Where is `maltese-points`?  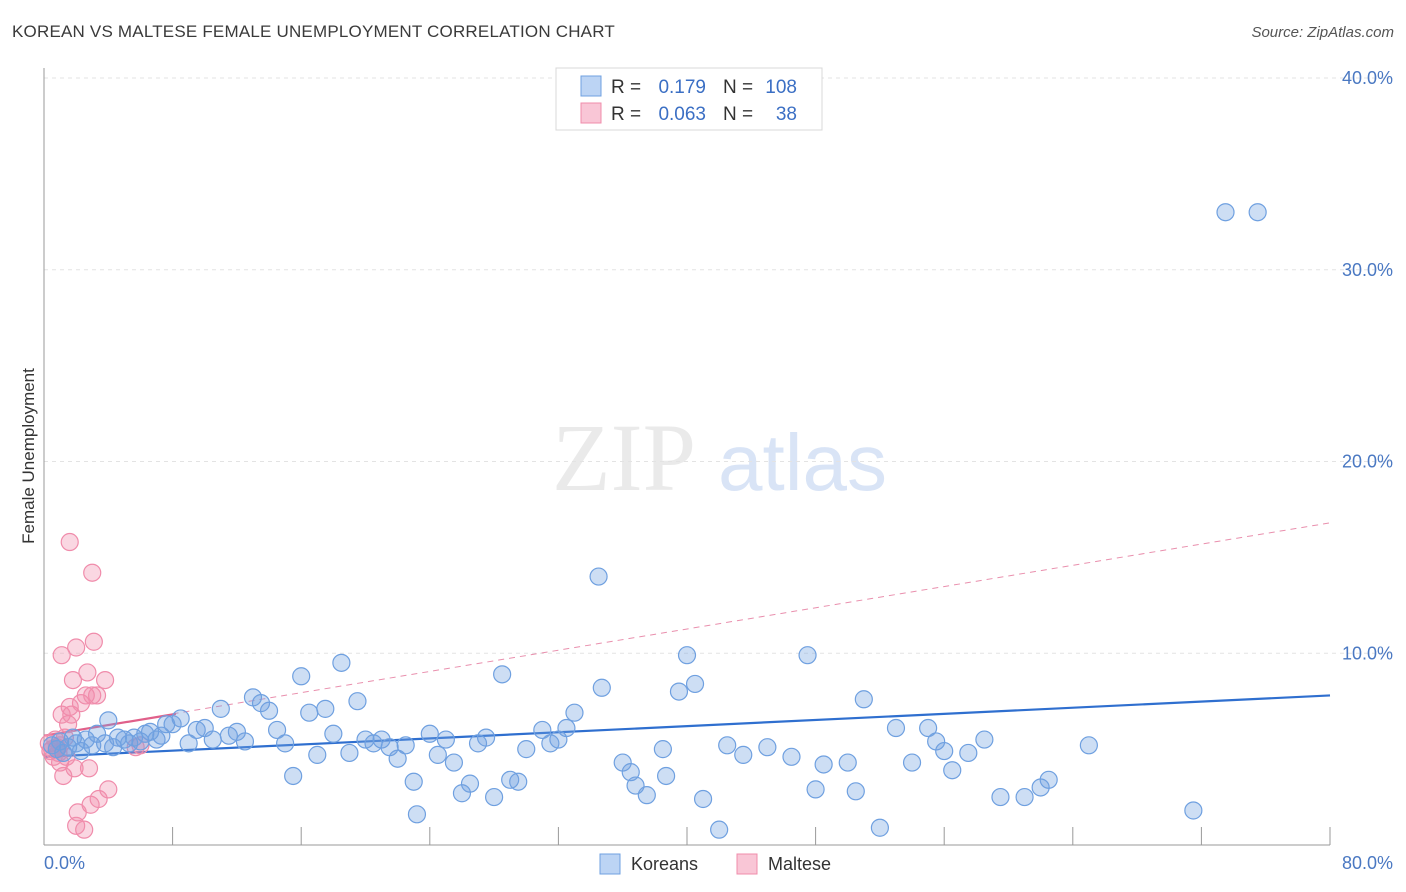 maltese-points is located at coordinates (94, 685).